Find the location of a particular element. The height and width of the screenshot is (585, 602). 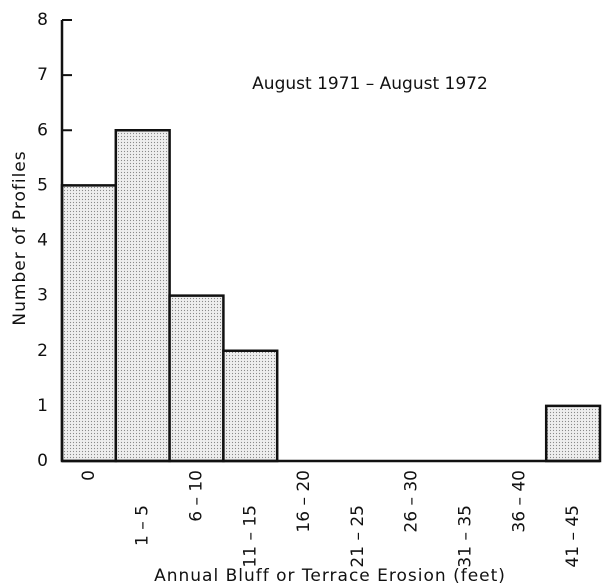

y-tick-label: 1 is located at coordinates (42, 406).